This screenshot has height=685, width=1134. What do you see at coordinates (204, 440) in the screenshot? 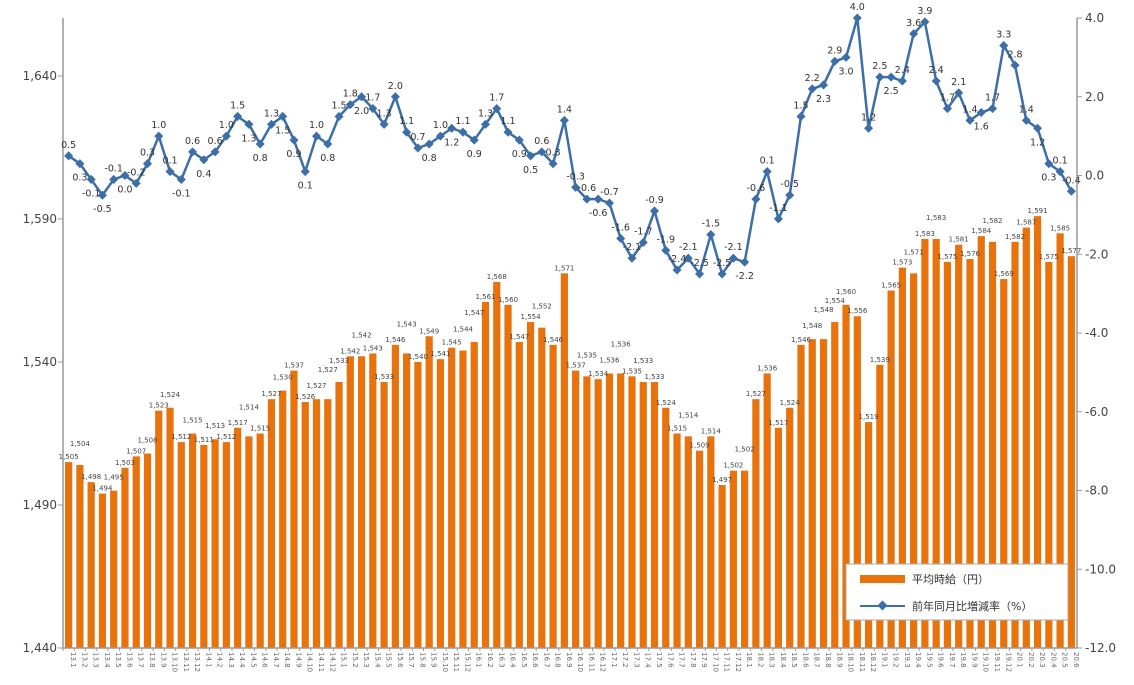
I see `bar-data-label: 1,511` at bounding box center [204, 440].